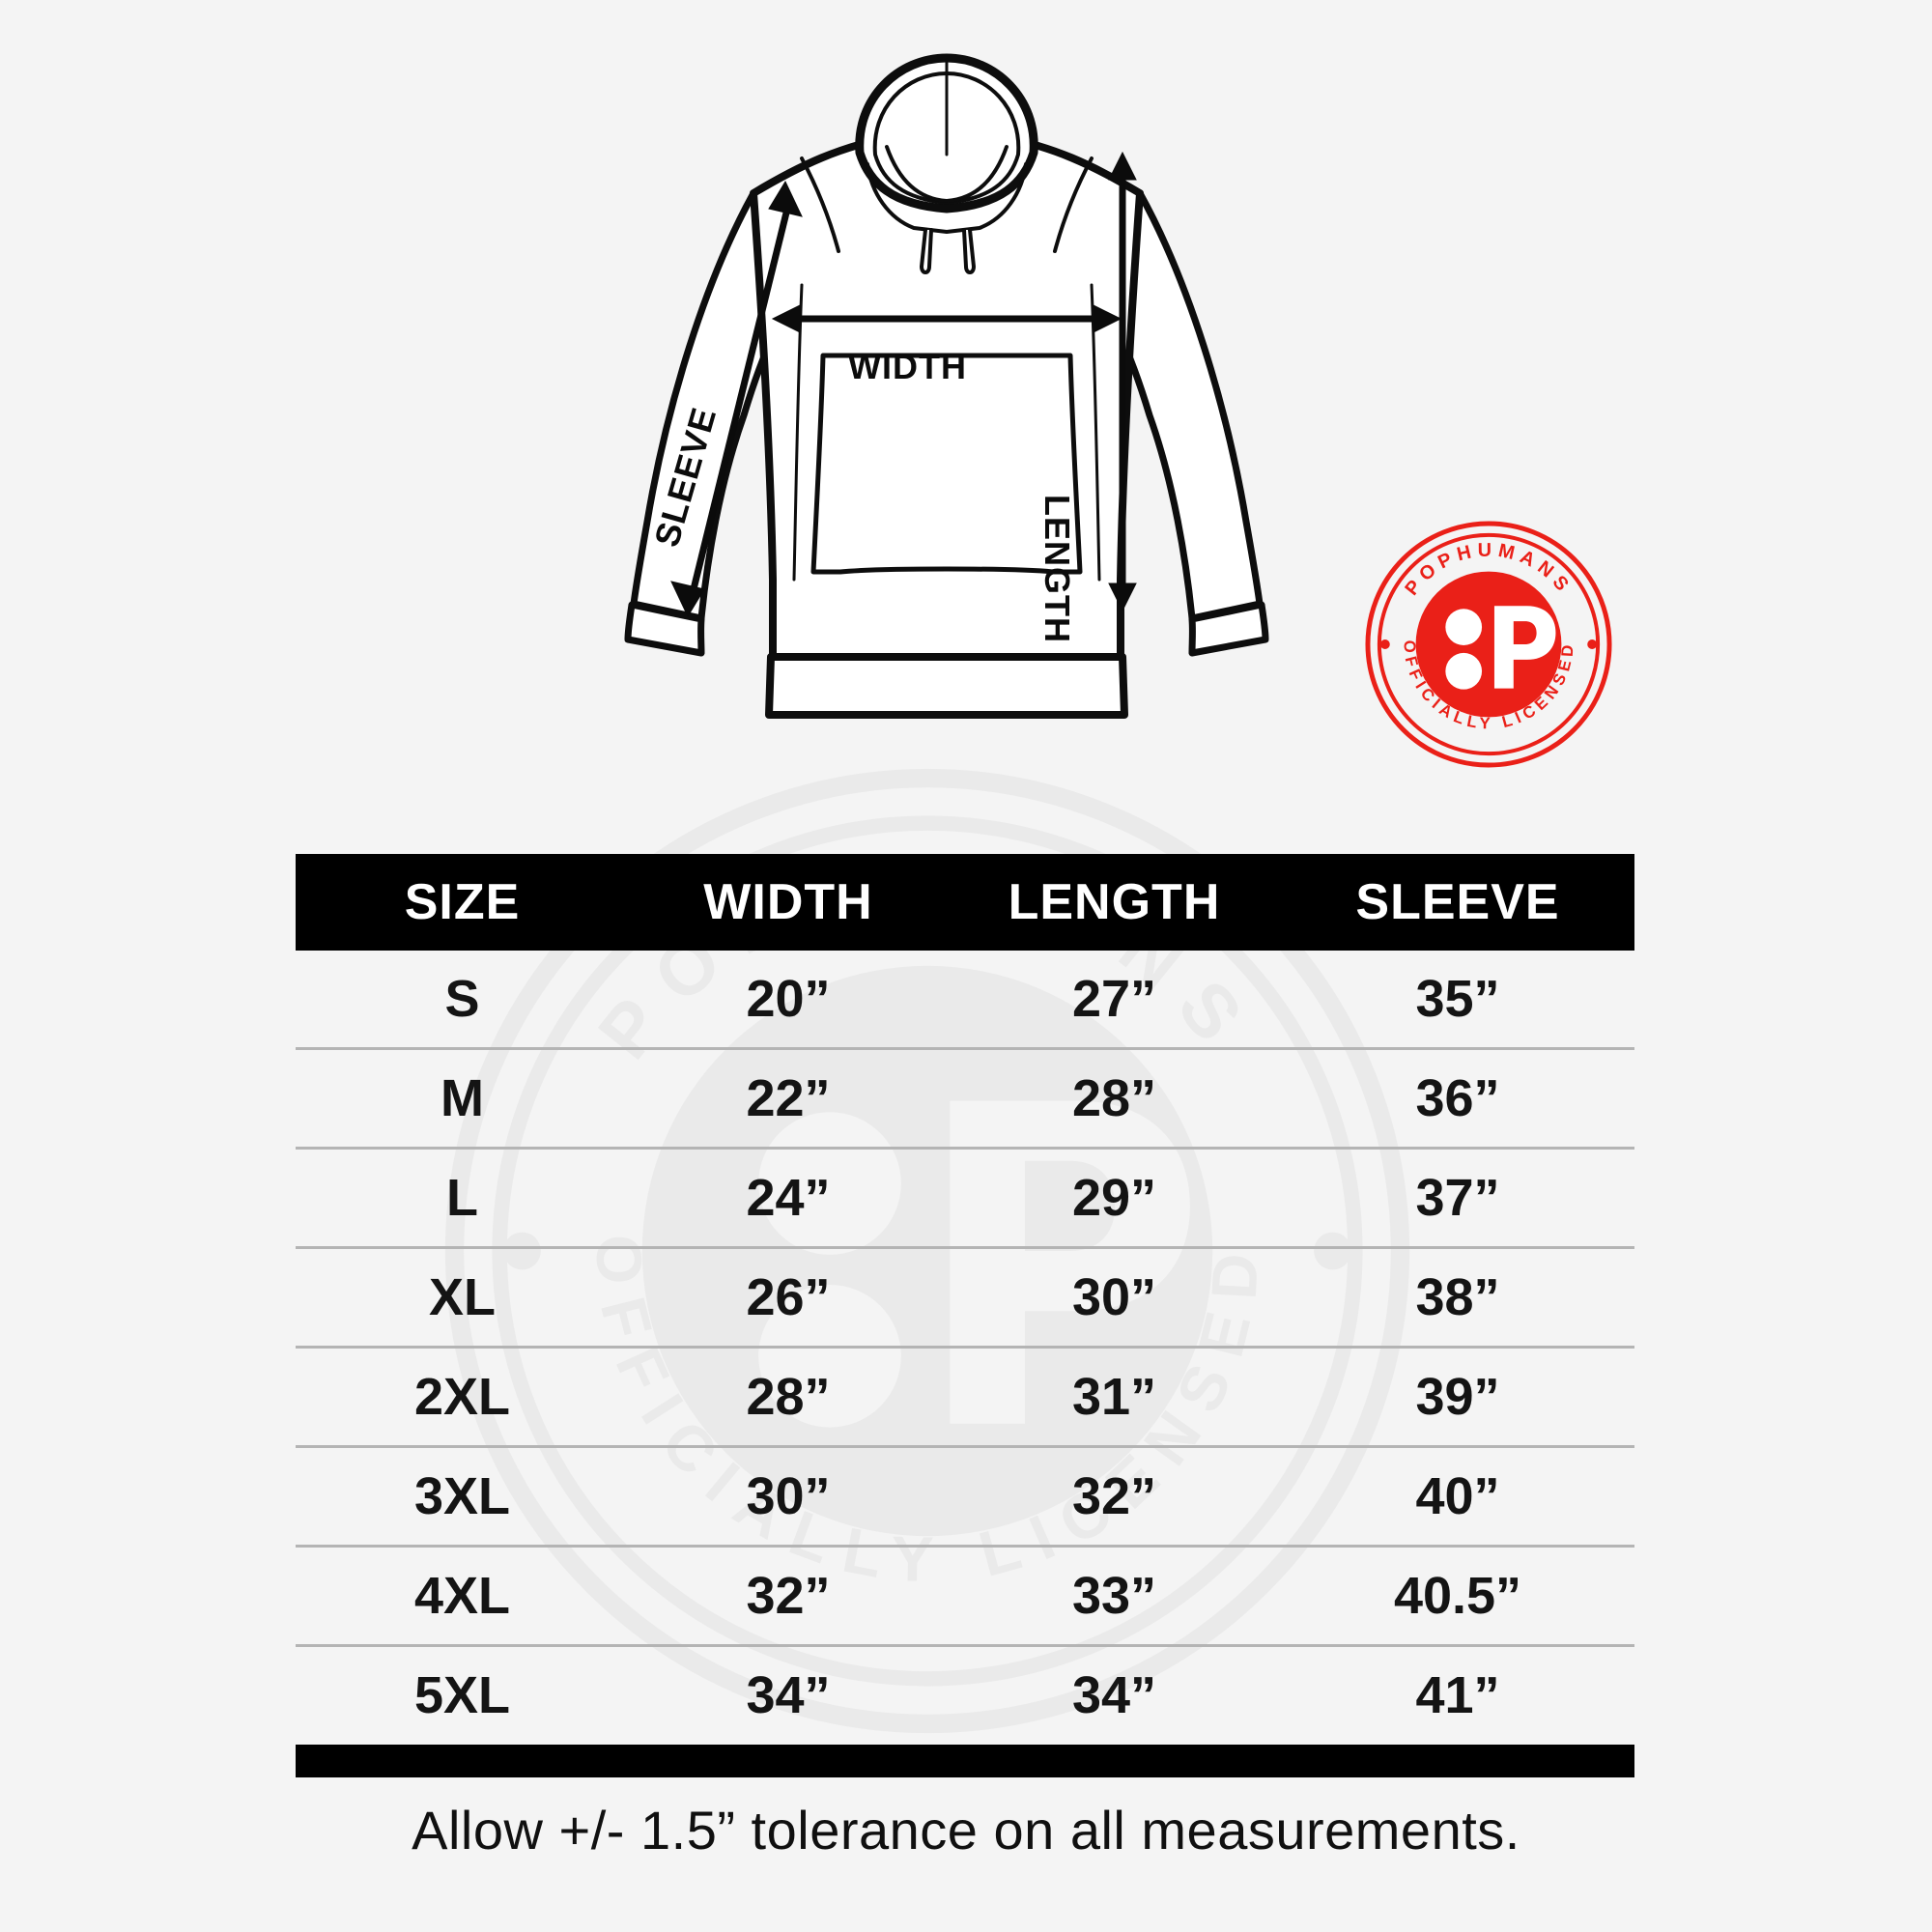  I want to click on hoodie-drawing, so click(946, 386).